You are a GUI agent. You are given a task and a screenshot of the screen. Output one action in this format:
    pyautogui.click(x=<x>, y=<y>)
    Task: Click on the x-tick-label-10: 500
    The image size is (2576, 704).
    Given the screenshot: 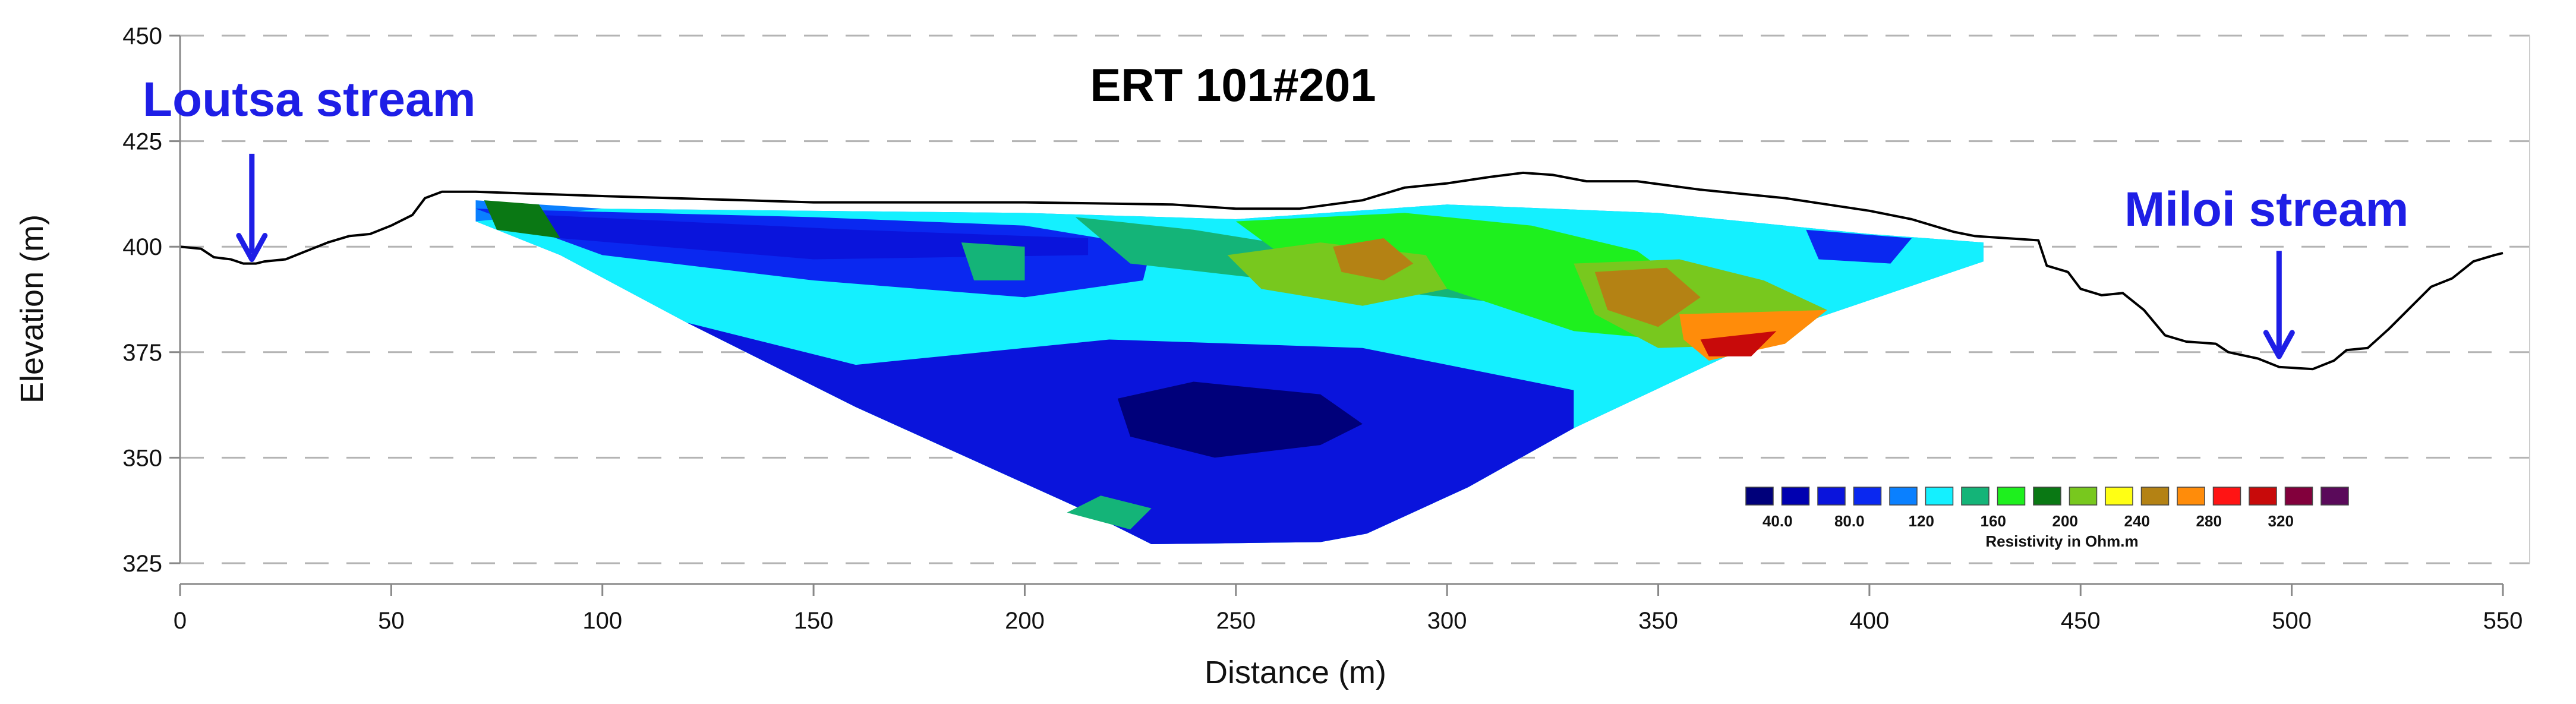 What is the action you would take?
    pyautogui.click(x=2292, y=621)
    